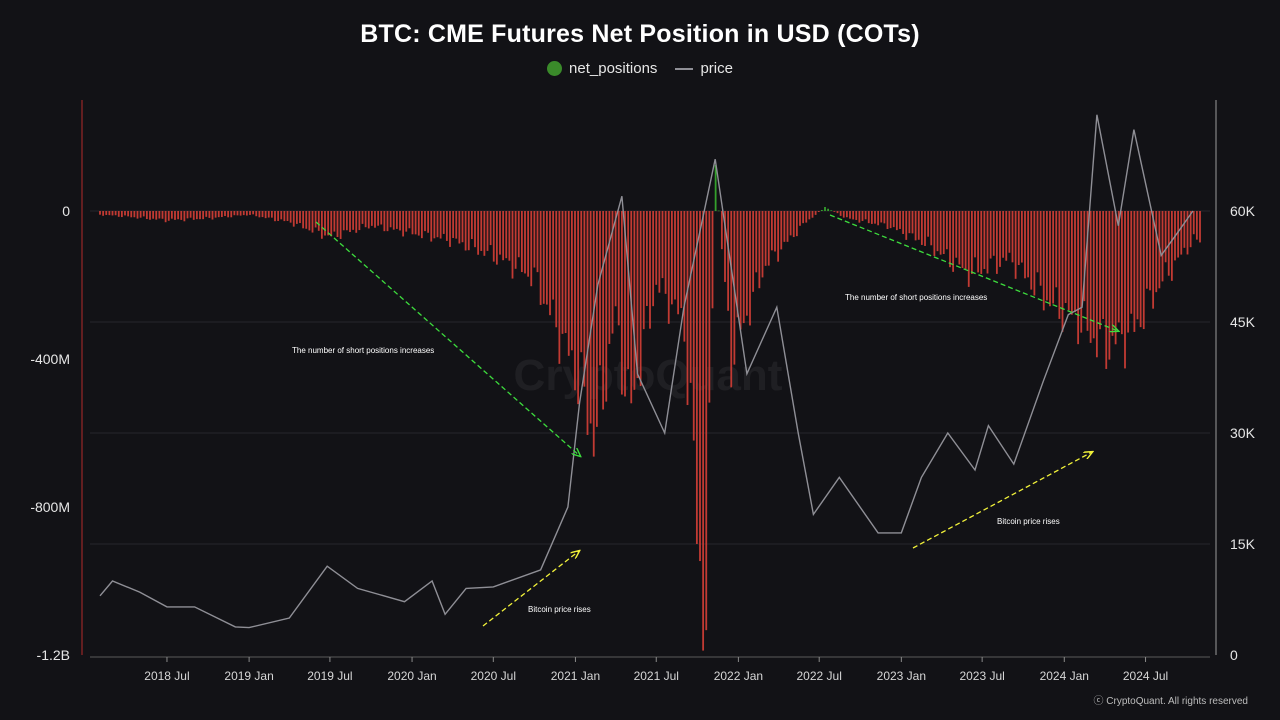 Image resolution: width=1280 pixels, height=720 pixels. I want to click on x-tick-label: 2019 Jan, so click(248, 676).